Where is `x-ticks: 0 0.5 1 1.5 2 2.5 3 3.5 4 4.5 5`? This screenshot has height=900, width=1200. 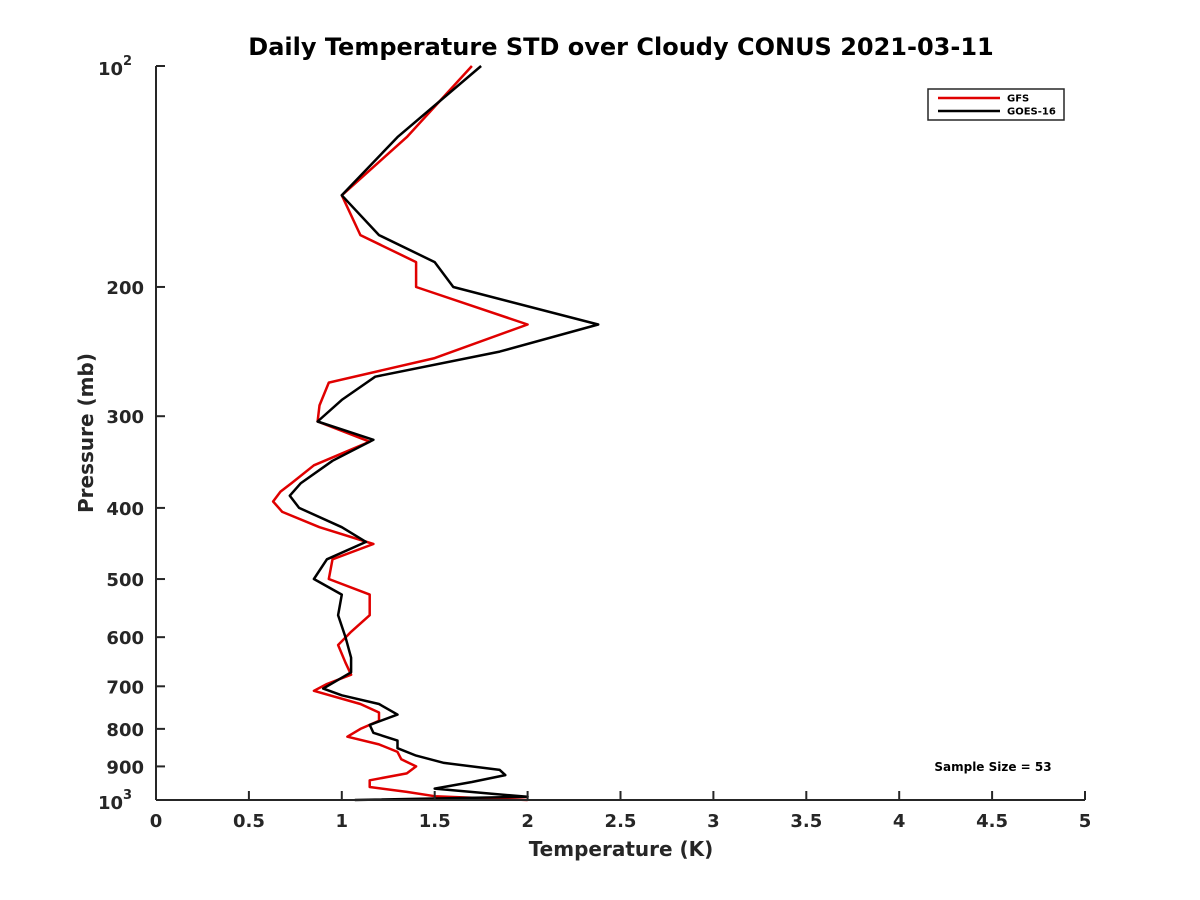
x-ticks: 0 0.5 1 1.5 2 2.5 3 3.5 4 4.5 5 is located at coordinates (621, 811).